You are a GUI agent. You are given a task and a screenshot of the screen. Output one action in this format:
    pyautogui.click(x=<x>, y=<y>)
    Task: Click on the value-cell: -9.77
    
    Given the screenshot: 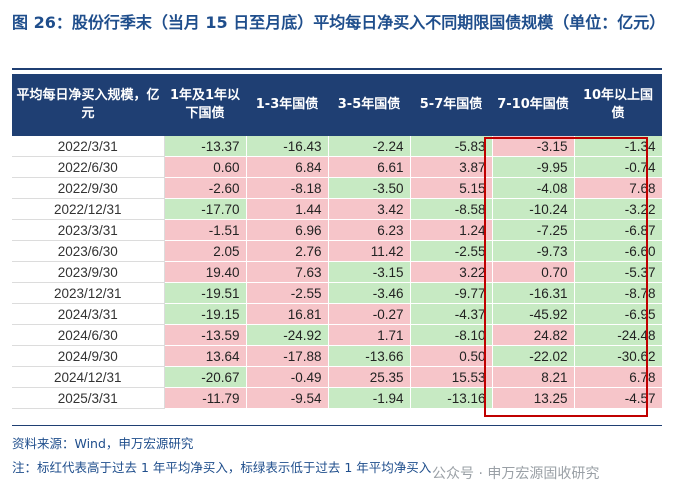 What is the action you would take?
    pyautogui.click(x=451, y=293)
    